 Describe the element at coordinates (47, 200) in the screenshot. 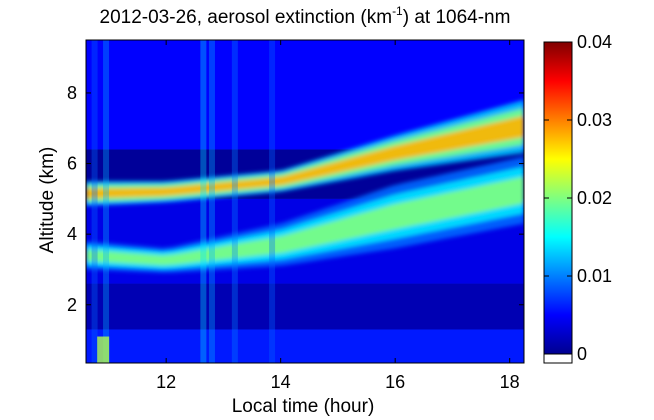

I see `y-axis-label: Altitude (km)` at that location.